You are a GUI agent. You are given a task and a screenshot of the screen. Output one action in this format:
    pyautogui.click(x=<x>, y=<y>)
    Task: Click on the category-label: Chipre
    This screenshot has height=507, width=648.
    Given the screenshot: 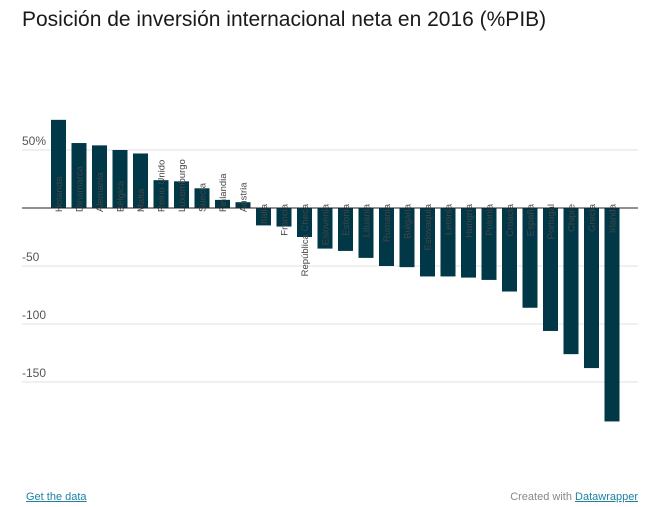 What is the action you would take?
    pyautogui.click(x=572, y=218)
    